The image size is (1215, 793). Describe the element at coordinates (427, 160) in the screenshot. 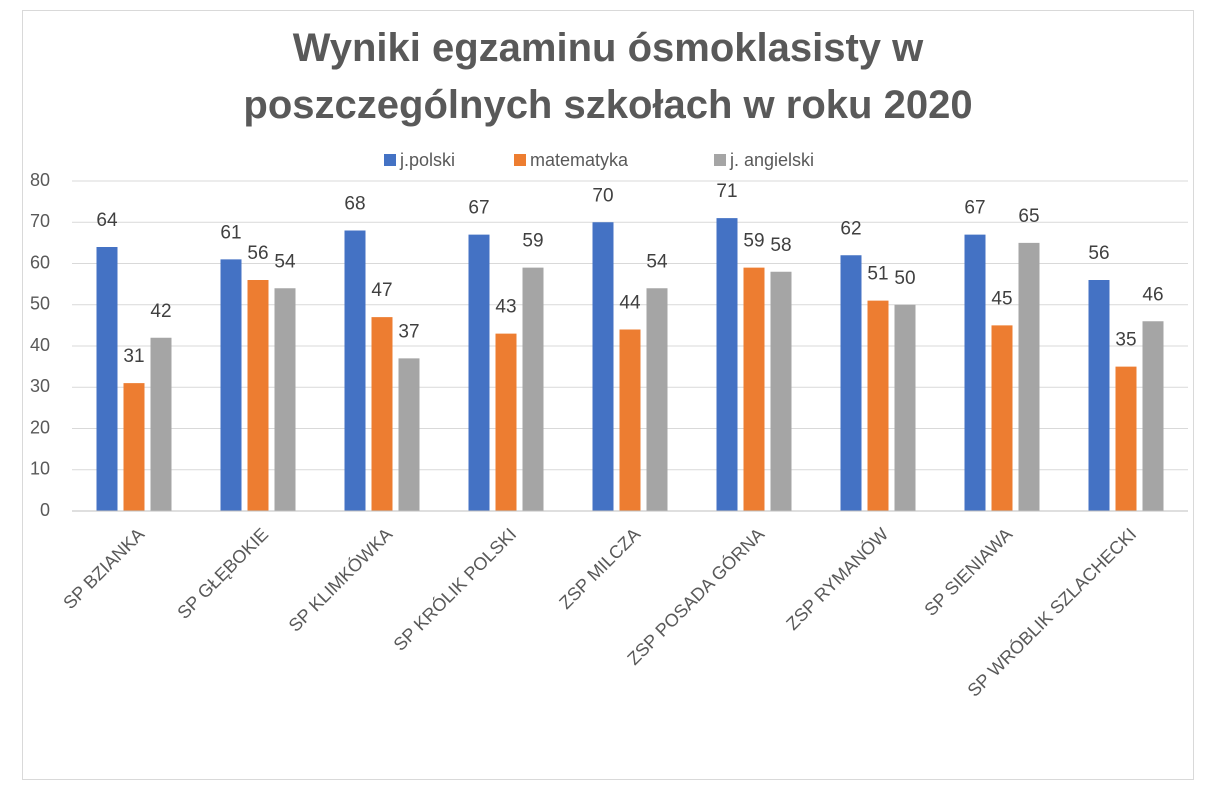

I see `legend-label: j.polski` at that location.